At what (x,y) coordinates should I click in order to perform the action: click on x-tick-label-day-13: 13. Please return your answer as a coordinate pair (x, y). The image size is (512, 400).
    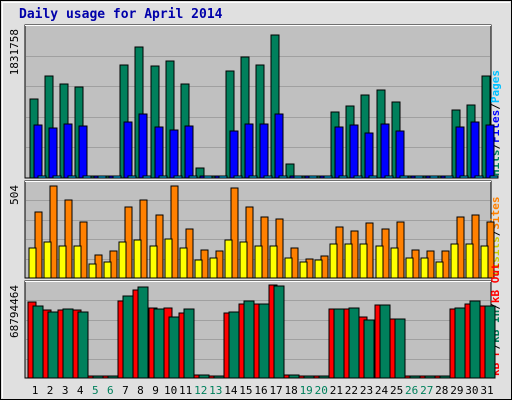
    Looking at the image, I should click on (215, 390).